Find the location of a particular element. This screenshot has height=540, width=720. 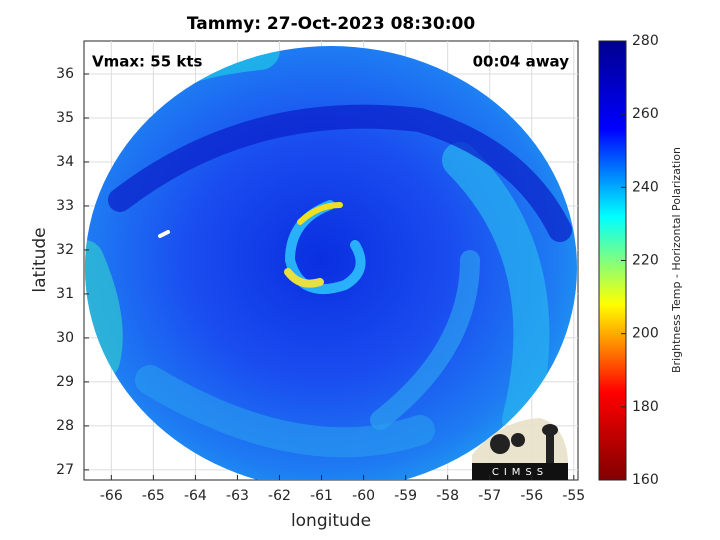

y-tick-label: 35 is located at coordinates (65, 118).